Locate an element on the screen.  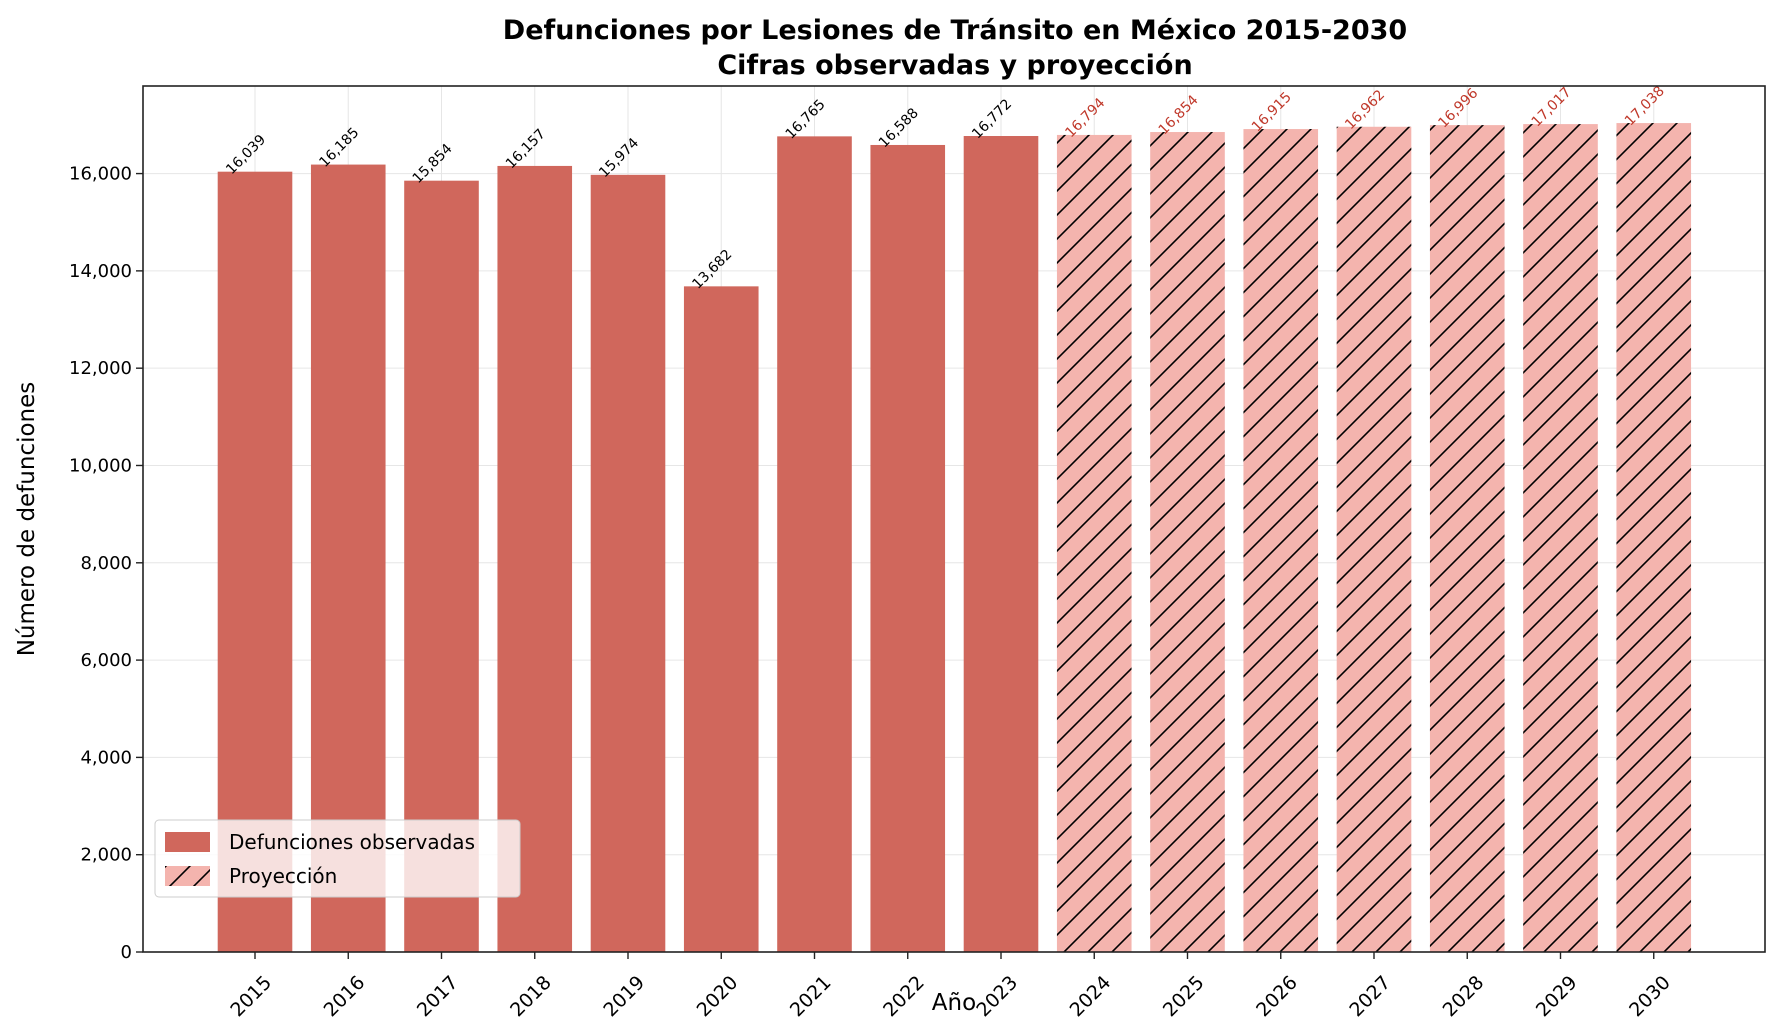
y-tick-label: 8,000 is located at coordinates (106, 563).